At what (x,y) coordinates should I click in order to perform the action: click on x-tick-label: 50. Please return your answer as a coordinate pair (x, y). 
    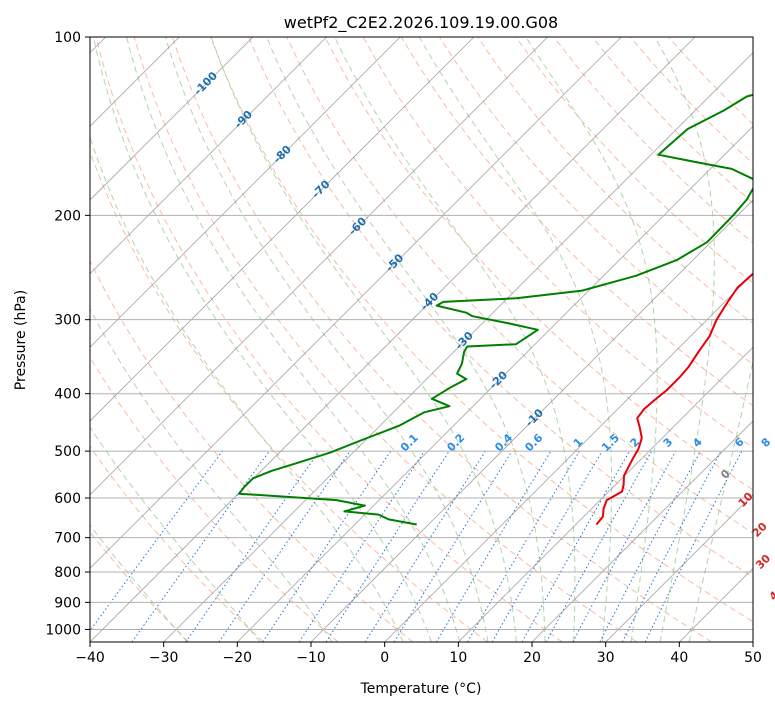
    Looking at the image, I should click on (753, 658).